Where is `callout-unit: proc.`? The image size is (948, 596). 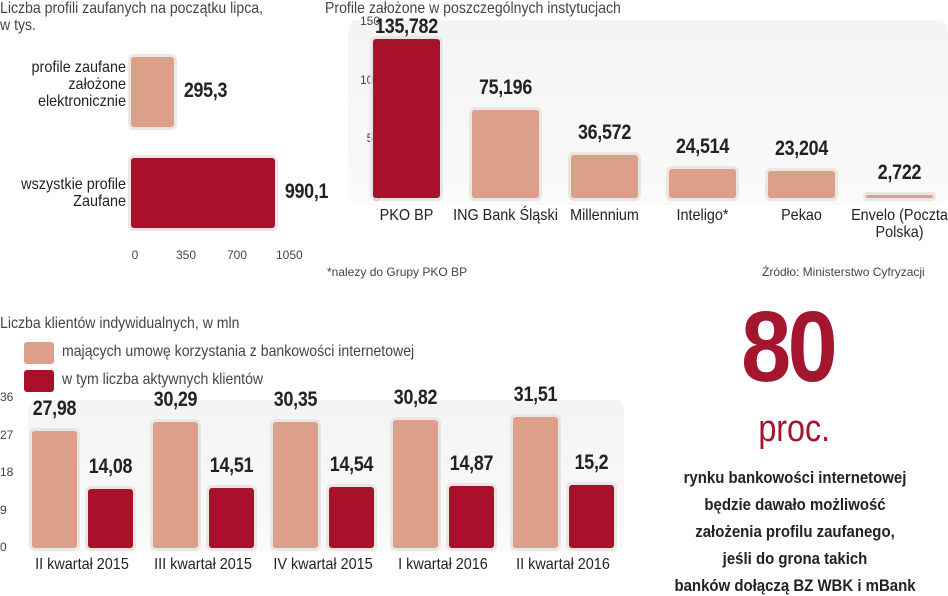 callout-unit: proc. is located at coordinates (794, 429).